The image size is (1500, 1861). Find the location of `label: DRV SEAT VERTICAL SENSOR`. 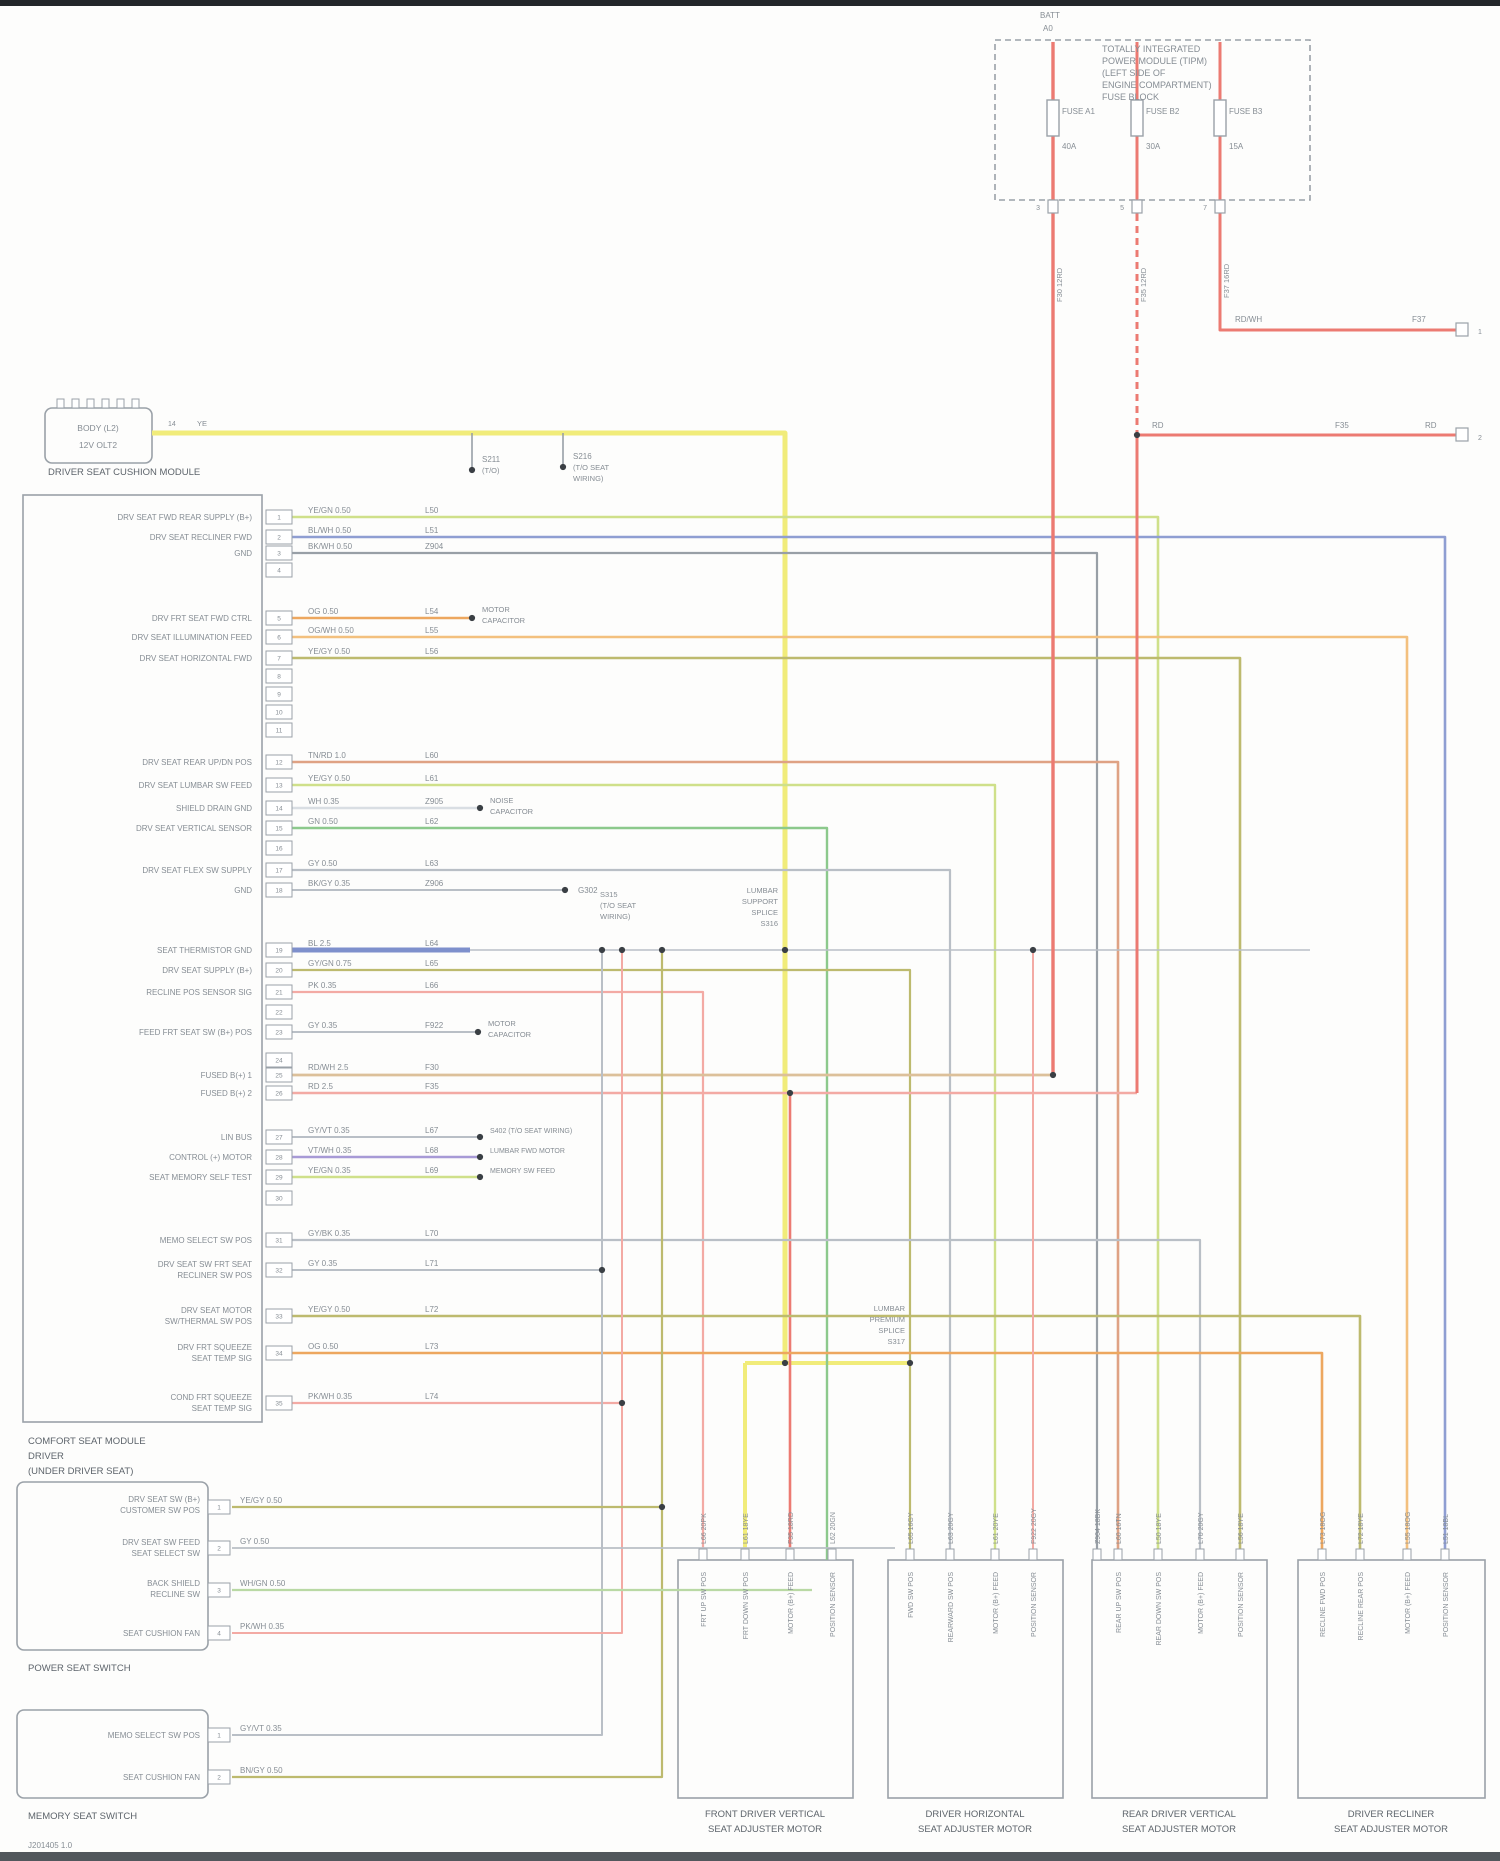

label: DRV SEAT VERTICAL SENSOR is located at coordinates (194, 828).